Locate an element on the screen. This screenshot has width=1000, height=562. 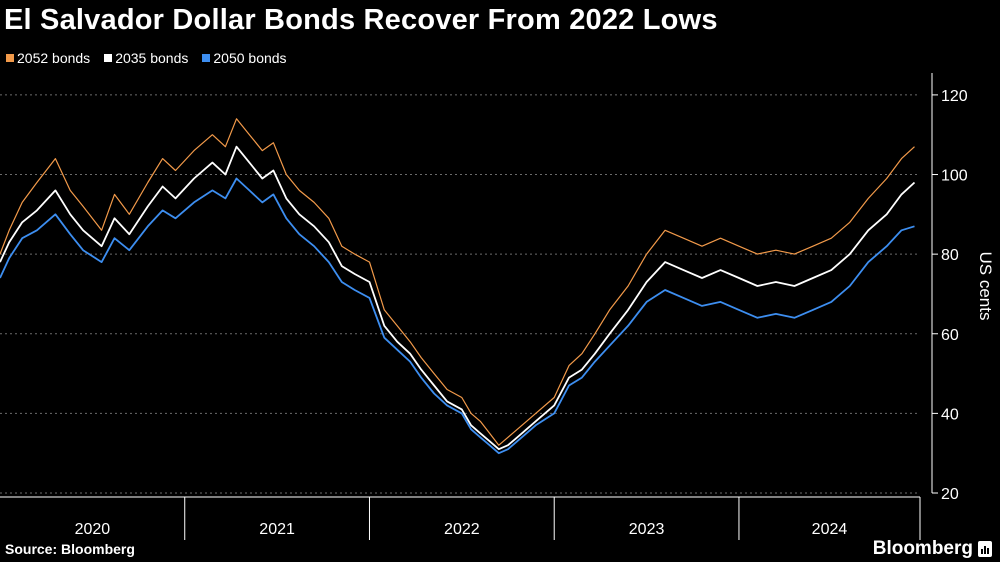
legend-swatch-2052 is located at coordinates (10, 58).